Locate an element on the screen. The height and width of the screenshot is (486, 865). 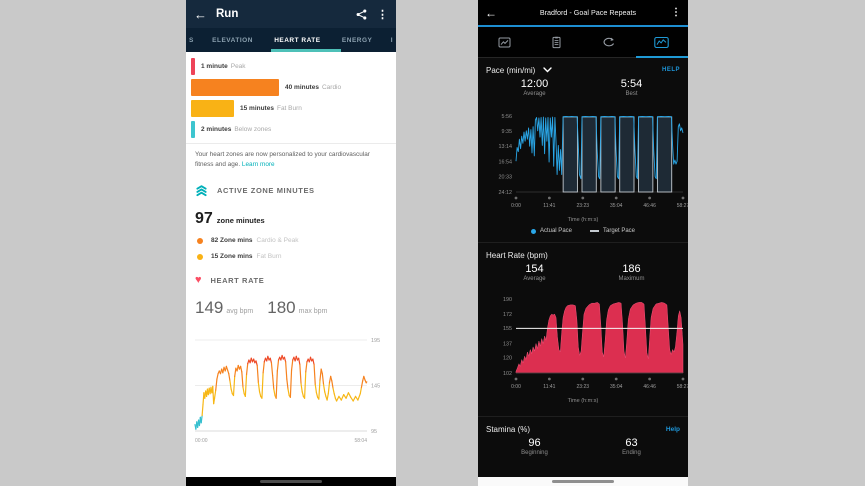
stamina-ending-label: Ending is located at coordinates (631, 453).